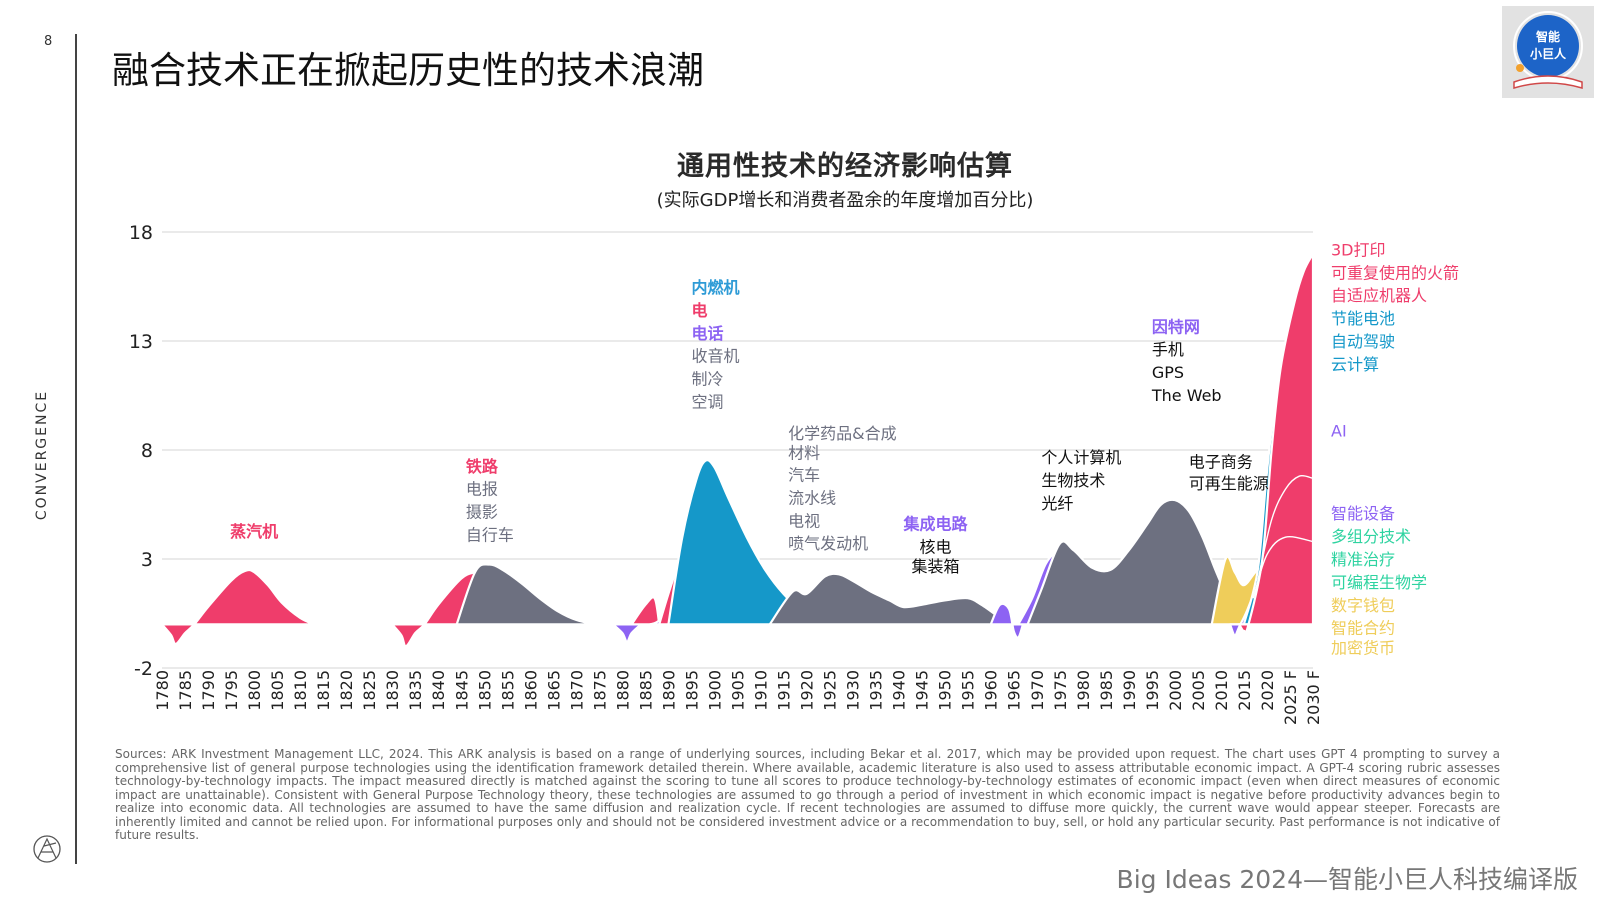  I want to click on chart-annotation: 可再生能源, so click(1229, 483).